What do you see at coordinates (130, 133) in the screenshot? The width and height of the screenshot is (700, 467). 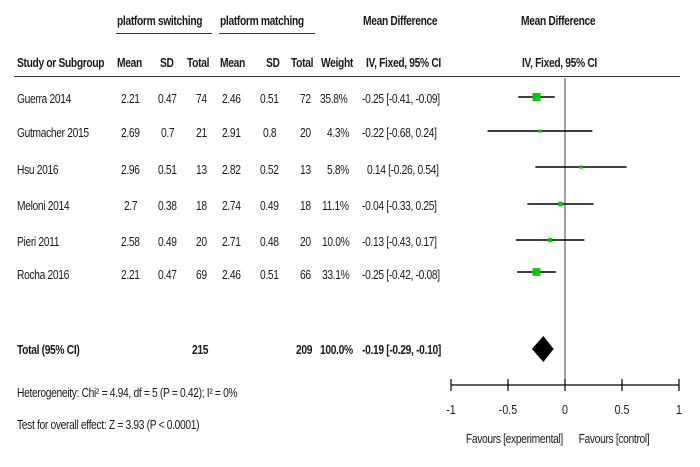 I see `study-mean-experimental: 2.69` at bounding box center [130, 133].